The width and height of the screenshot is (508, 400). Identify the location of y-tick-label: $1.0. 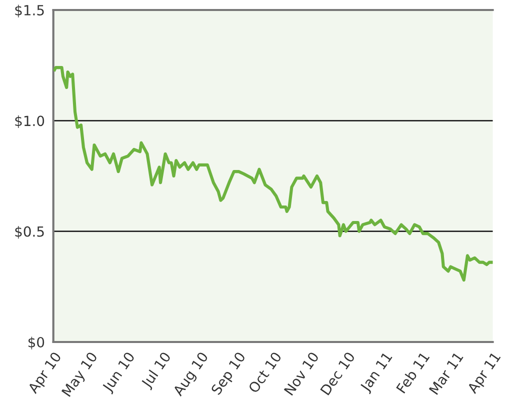
(29, 121).